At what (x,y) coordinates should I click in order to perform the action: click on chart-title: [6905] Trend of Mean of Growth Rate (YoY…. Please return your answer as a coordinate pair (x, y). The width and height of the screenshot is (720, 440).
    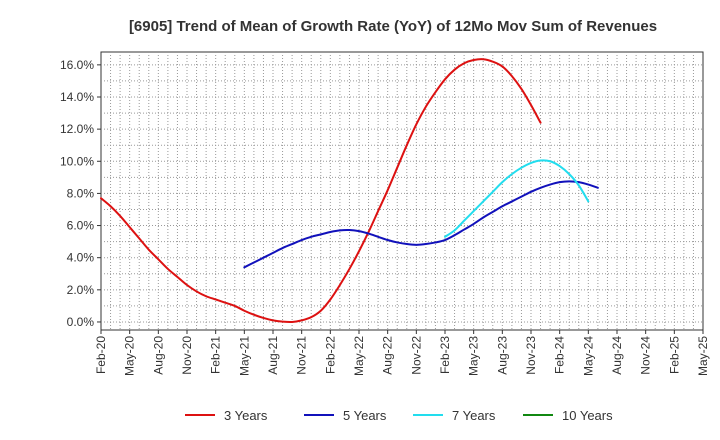
    Looking at the image, I should click on (393, 26).